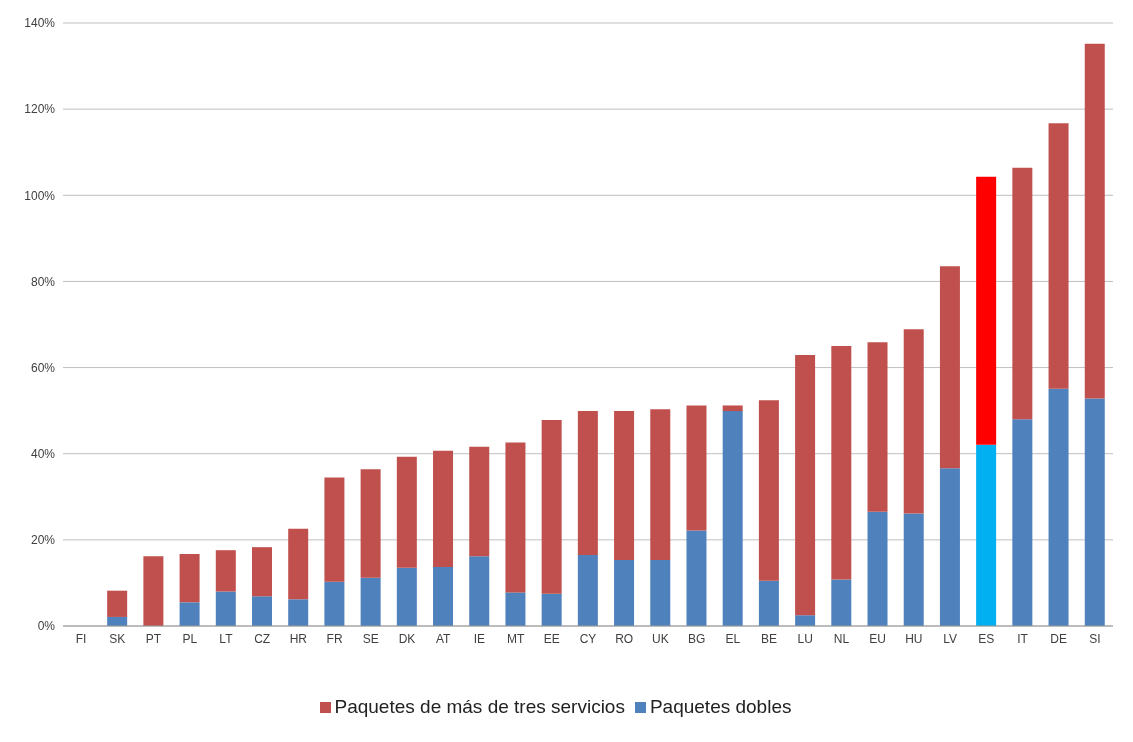 The image size is (1133, 742). Describe the element at coordinates (660, 638) in the screenshot. I see `x-tick-label: UK` at that location.